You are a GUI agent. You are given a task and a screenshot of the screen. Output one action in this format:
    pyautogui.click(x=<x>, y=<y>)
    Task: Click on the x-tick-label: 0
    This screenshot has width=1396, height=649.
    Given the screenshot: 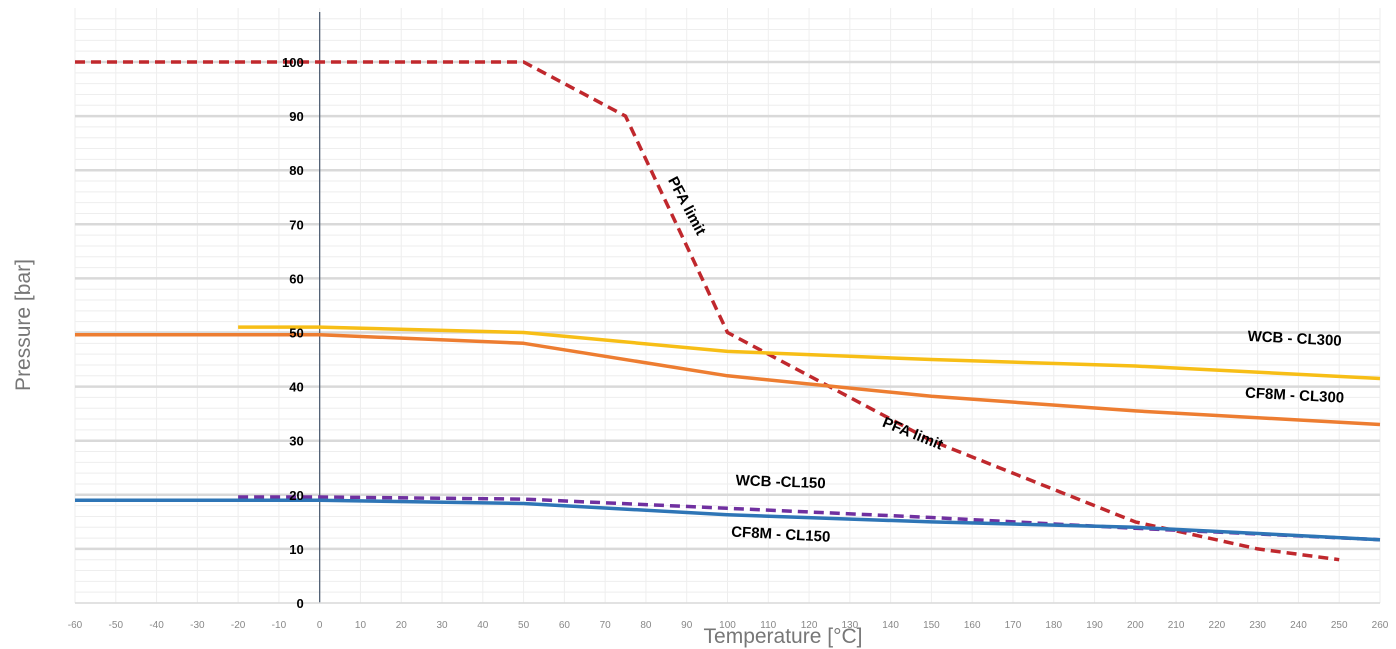 What is the action you would take?
    pyautogui.click(x=320, y=625)
    